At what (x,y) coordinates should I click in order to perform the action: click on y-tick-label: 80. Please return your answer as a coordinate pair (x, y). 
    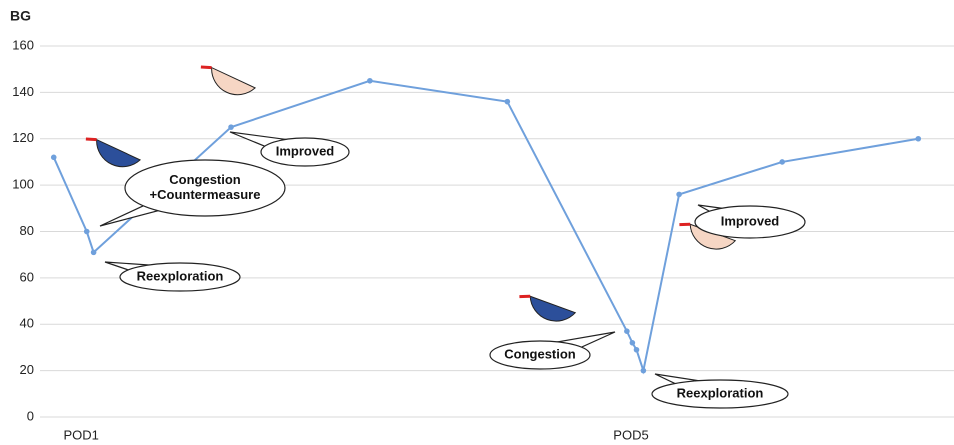
    Looking at the image, I should click on (27, 230).